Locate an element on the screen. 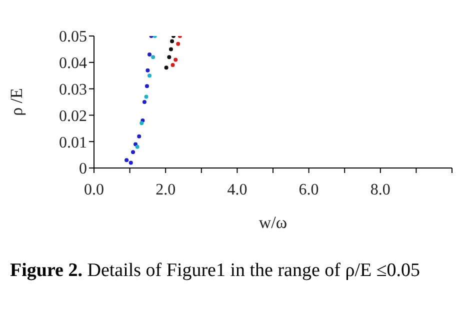  y-tick-label: 0.02 is located at coordinates (73, 116).